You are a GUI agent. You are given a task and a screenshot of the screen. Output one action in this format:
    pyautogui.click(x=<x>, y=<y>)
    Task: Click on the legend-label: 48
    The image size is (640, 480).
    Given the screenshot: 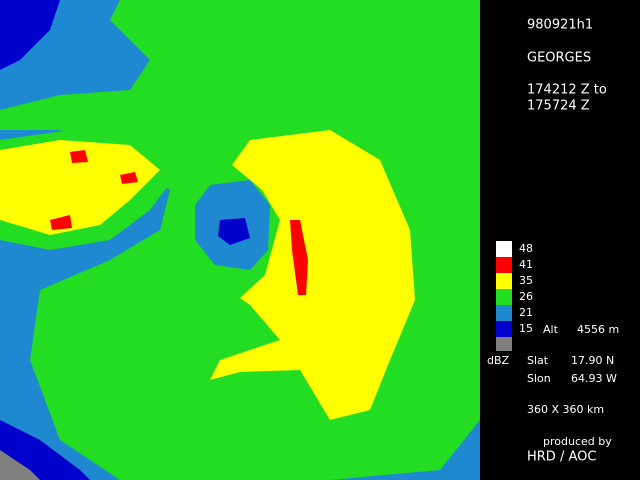 What is the action you would take?
    pyautogui.click(x=526, y=248)
    